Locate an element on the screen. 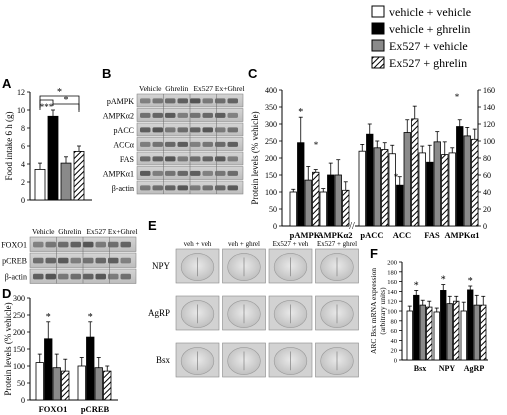 The width and height of the screenshot is (507, 415). b-row-label-6: AMPKα1 is located at coordinates (118, 173).